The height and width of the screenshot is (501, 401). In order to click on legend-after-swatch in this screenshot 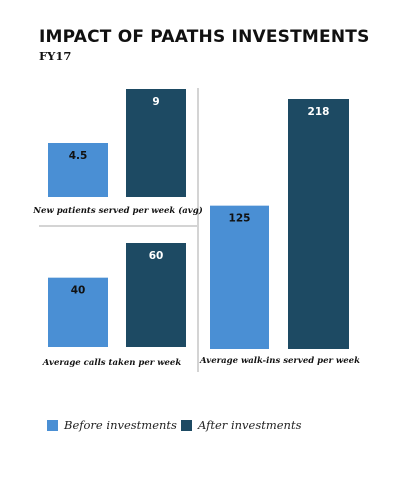, I will do `click(186, 425)`.